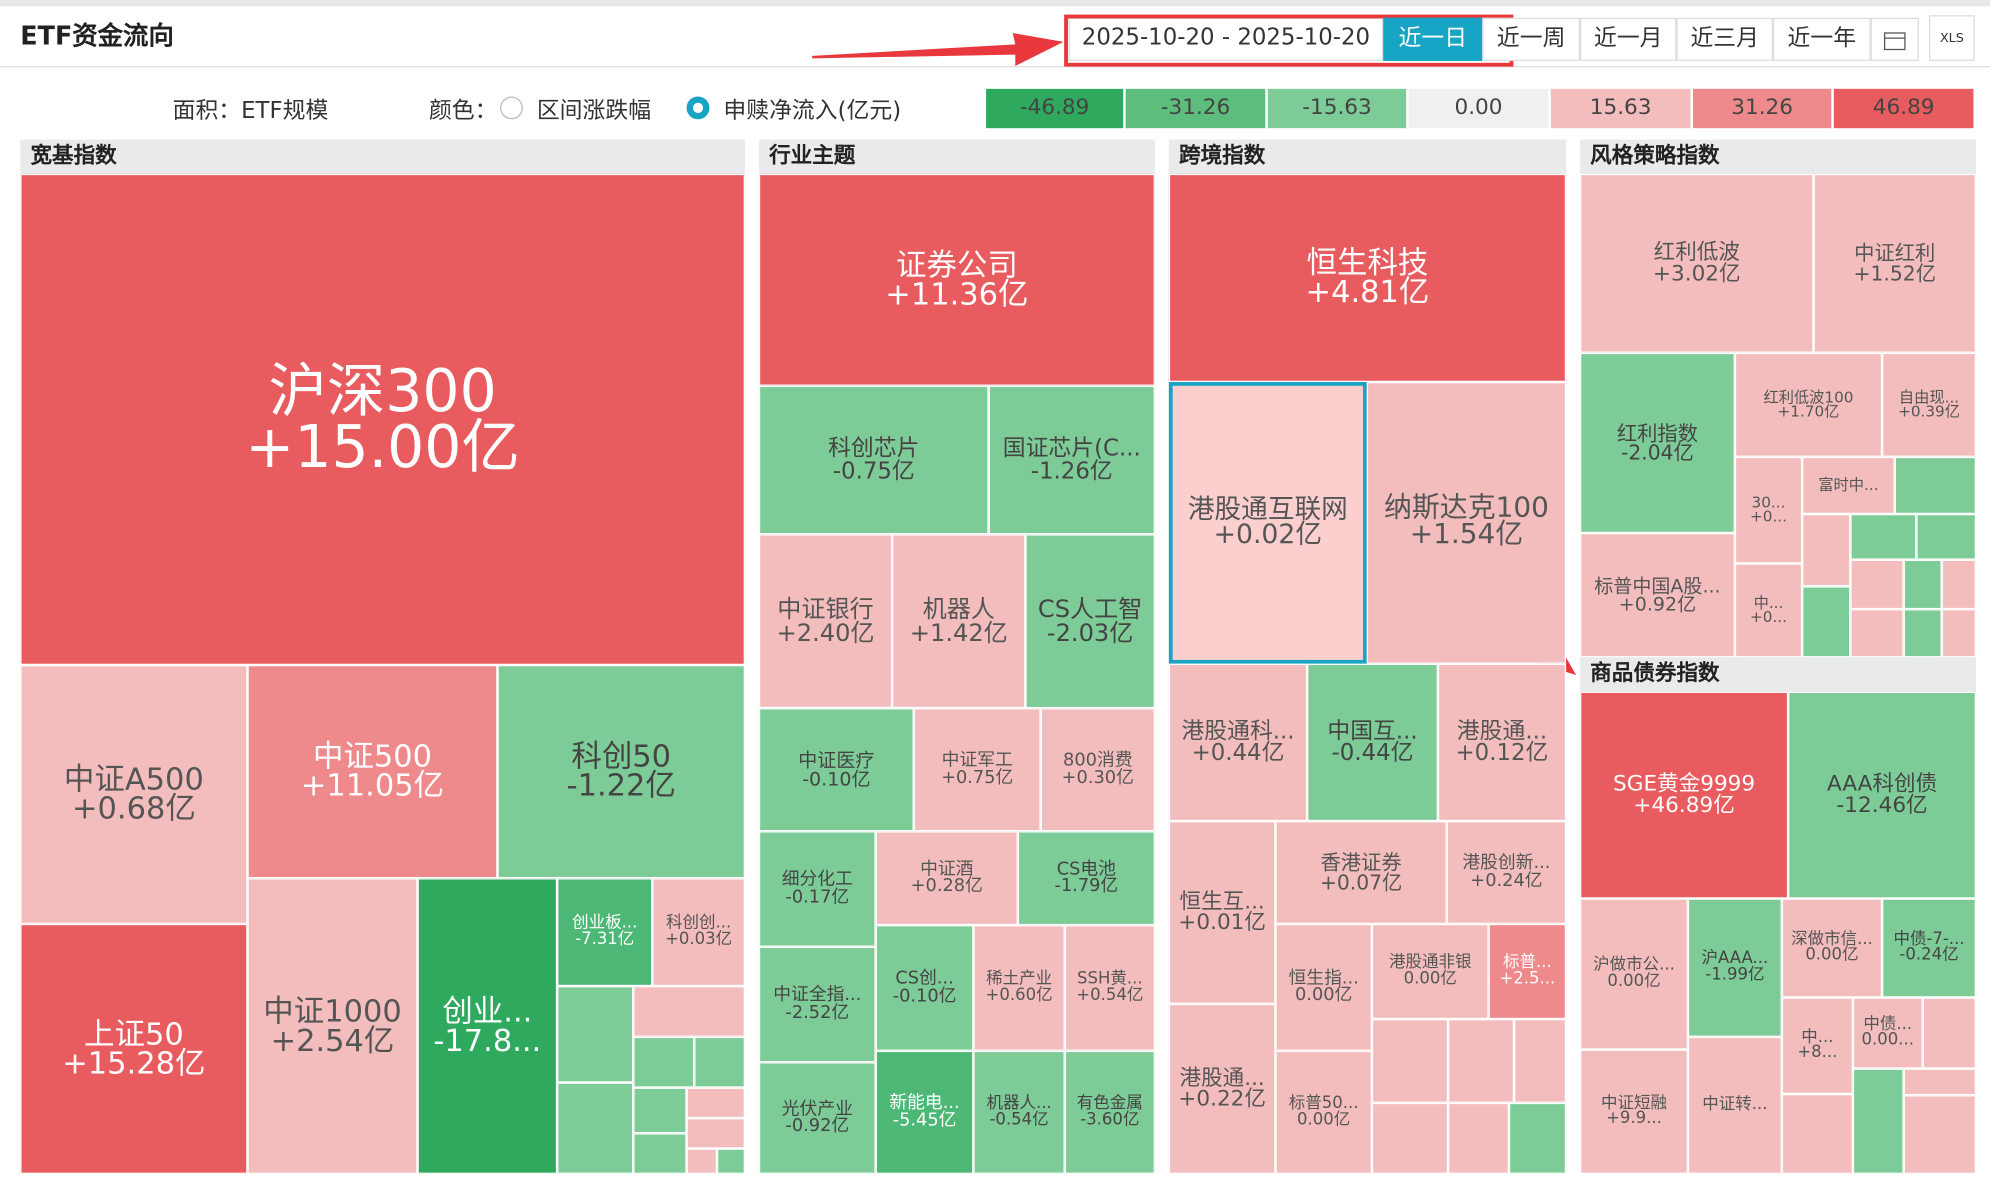 The height and width of the screenshot is (1192, 1990). Describe the element at coordinates (1090, 621) in the screenshot. I see `treemap-tile: CS人工智 -2.03亿` at that location.